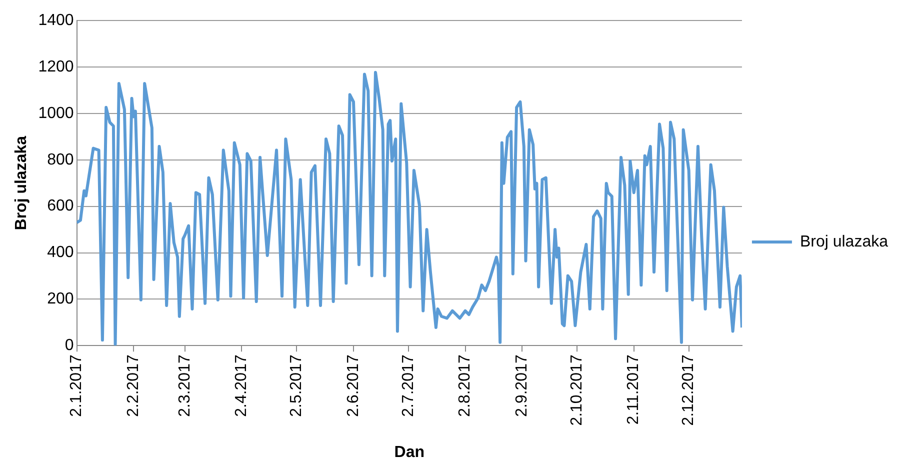  What do you see at coordinates (56, 113) in the screenshot?
I see `y-tick-label: 1000` at bounding box center [56, 113].